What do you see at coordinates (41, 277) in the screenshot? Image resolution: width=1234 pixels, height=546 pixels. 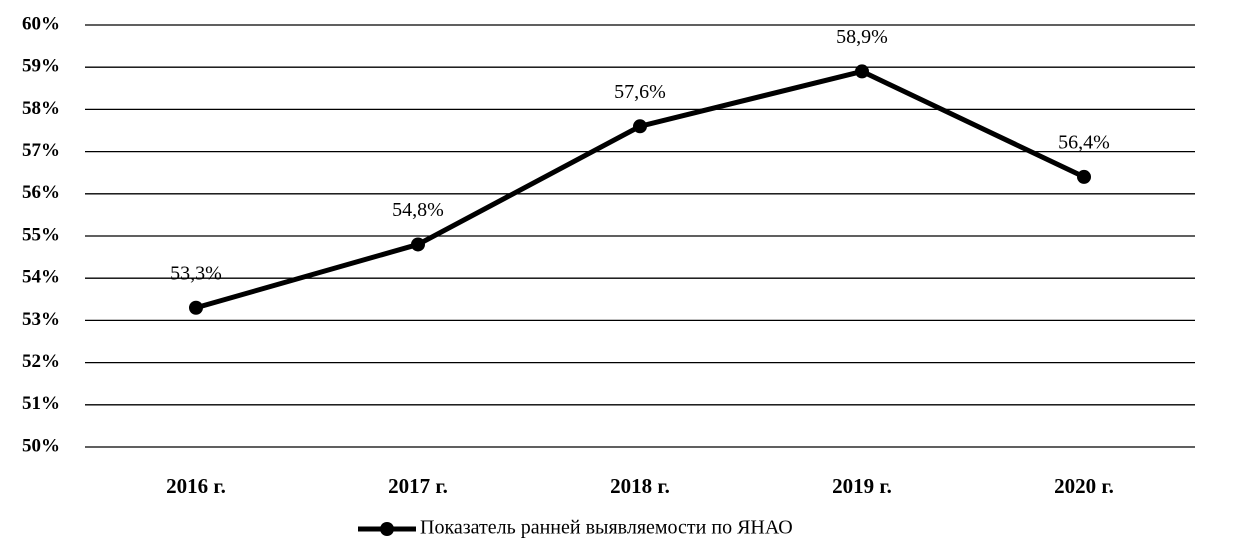 I see `y-tick-label: 54%` at bounding box center [41, 277].